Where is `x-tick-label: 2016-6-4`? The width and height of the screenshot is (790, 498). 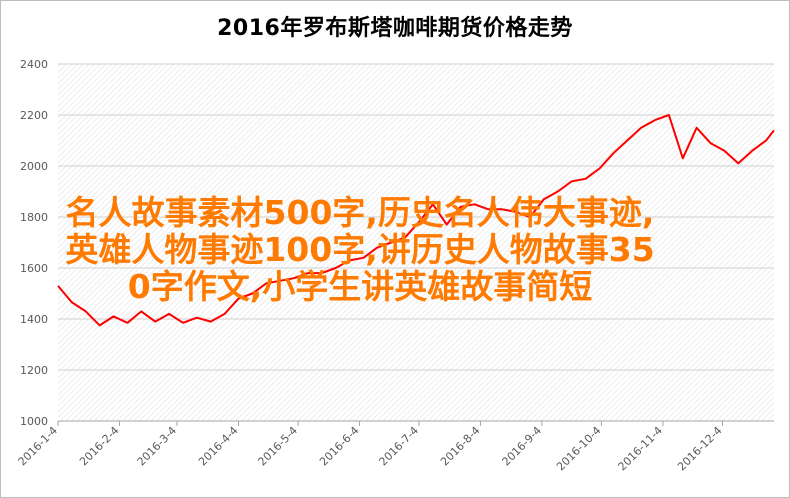
x-tick-label: 2016-6-4 is located at coordinates (339, 446).